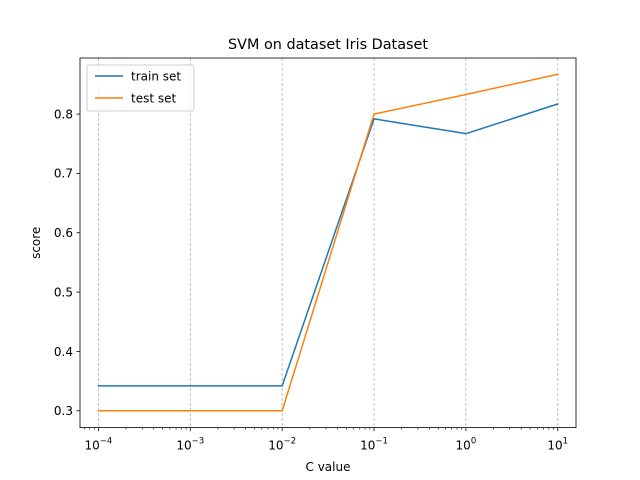 The image size is (640, 480). I want to click on x-tick-label-1: 10⁻³, so click(190, 445).